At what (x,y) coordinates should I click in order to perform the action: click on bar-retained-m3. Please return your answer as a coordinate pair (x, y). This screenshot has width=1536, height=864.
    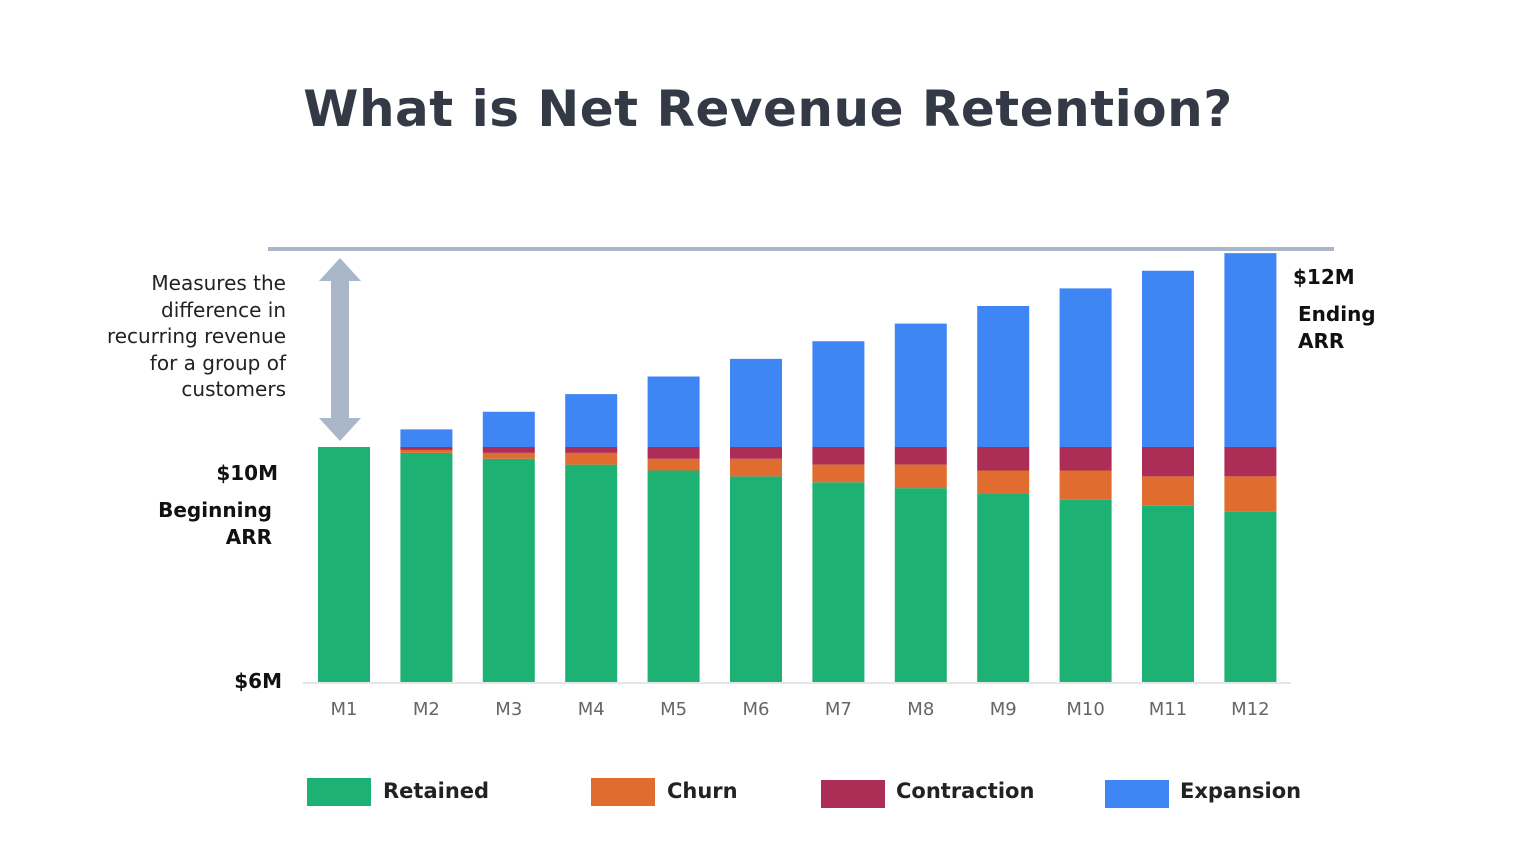
    Looking at the image, I should click on (508, 570).